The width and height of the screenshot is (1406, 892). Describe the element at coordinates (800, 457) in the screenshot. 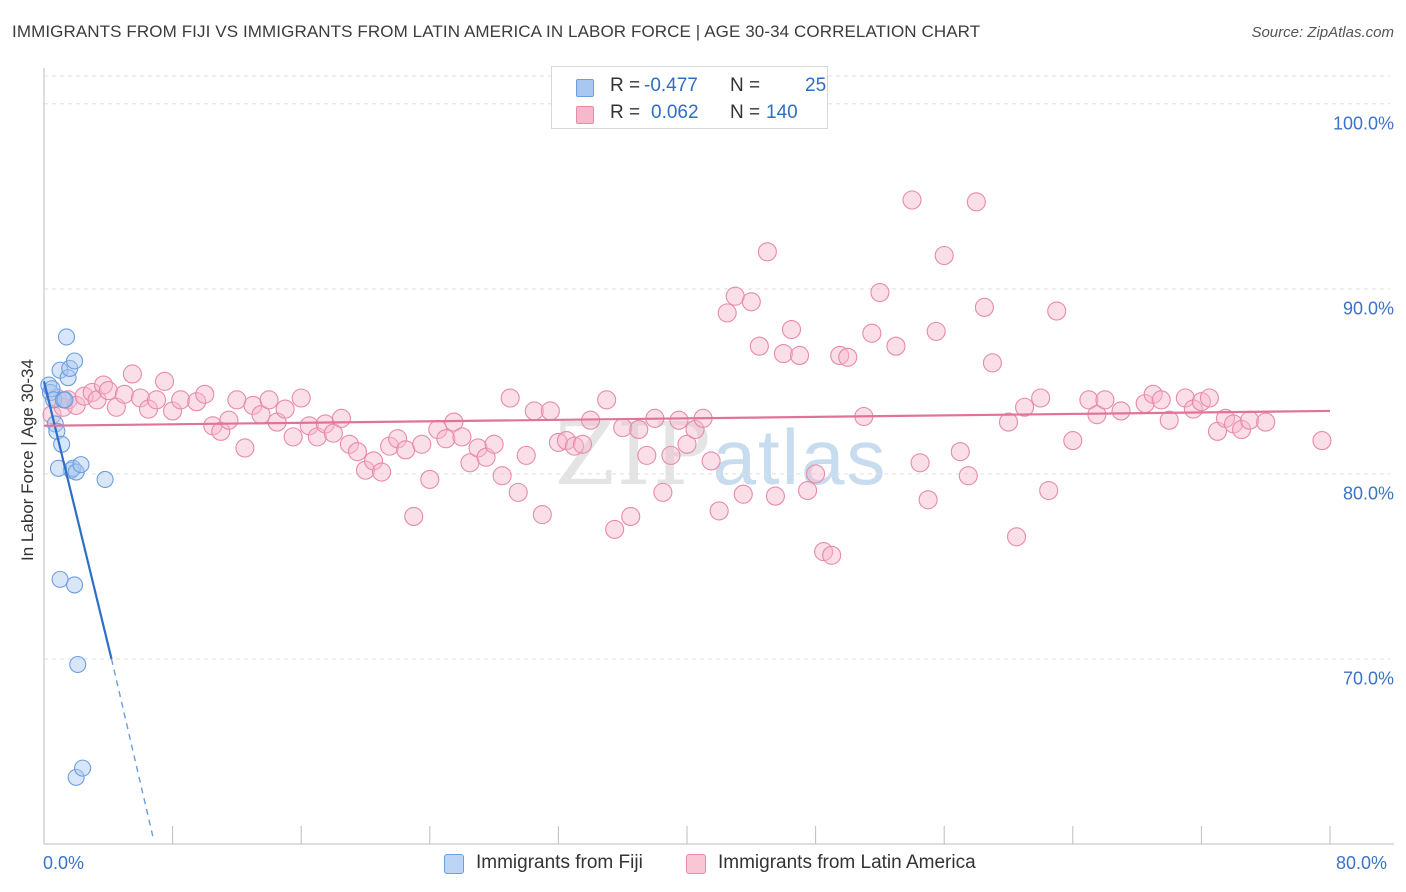

I see `watermark-atlas: atlas` at that location.